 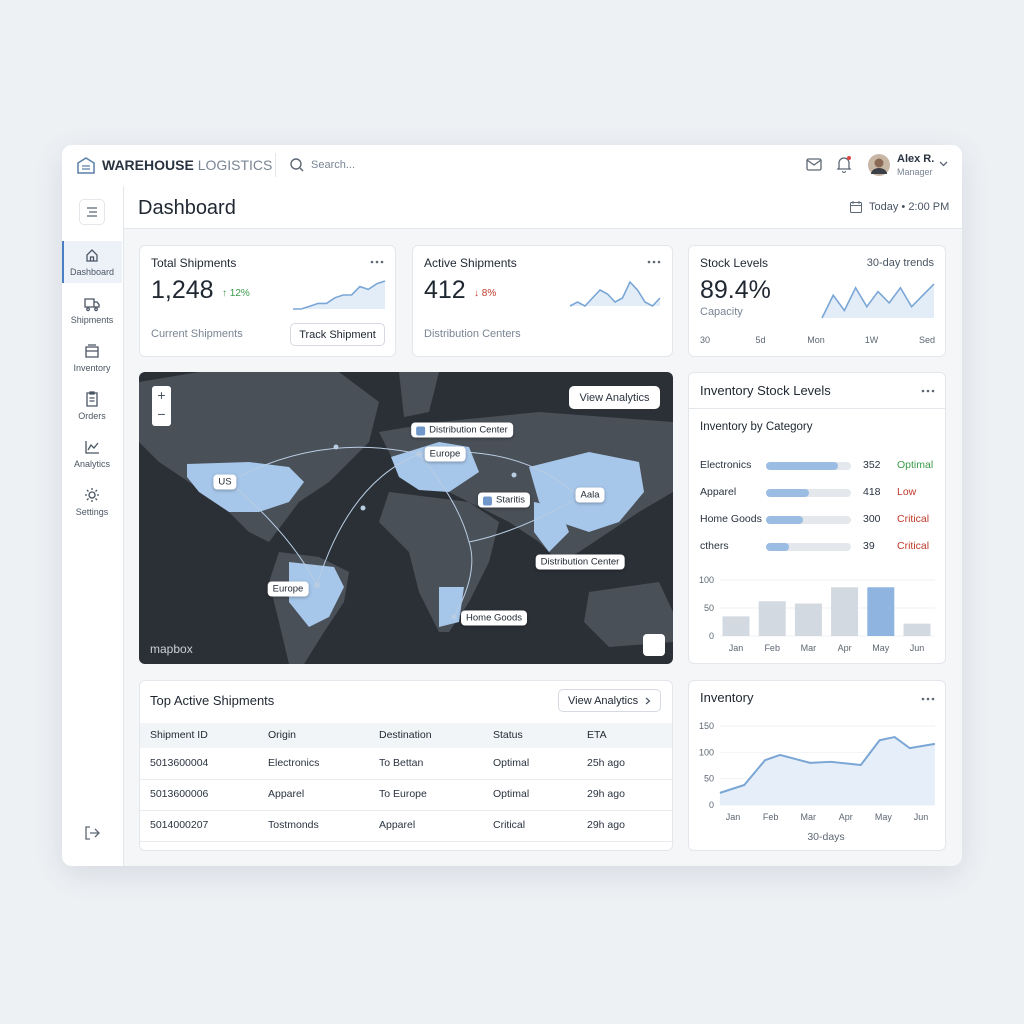 I want to click on y-tick-label: 150, so click(x=706, y=726).